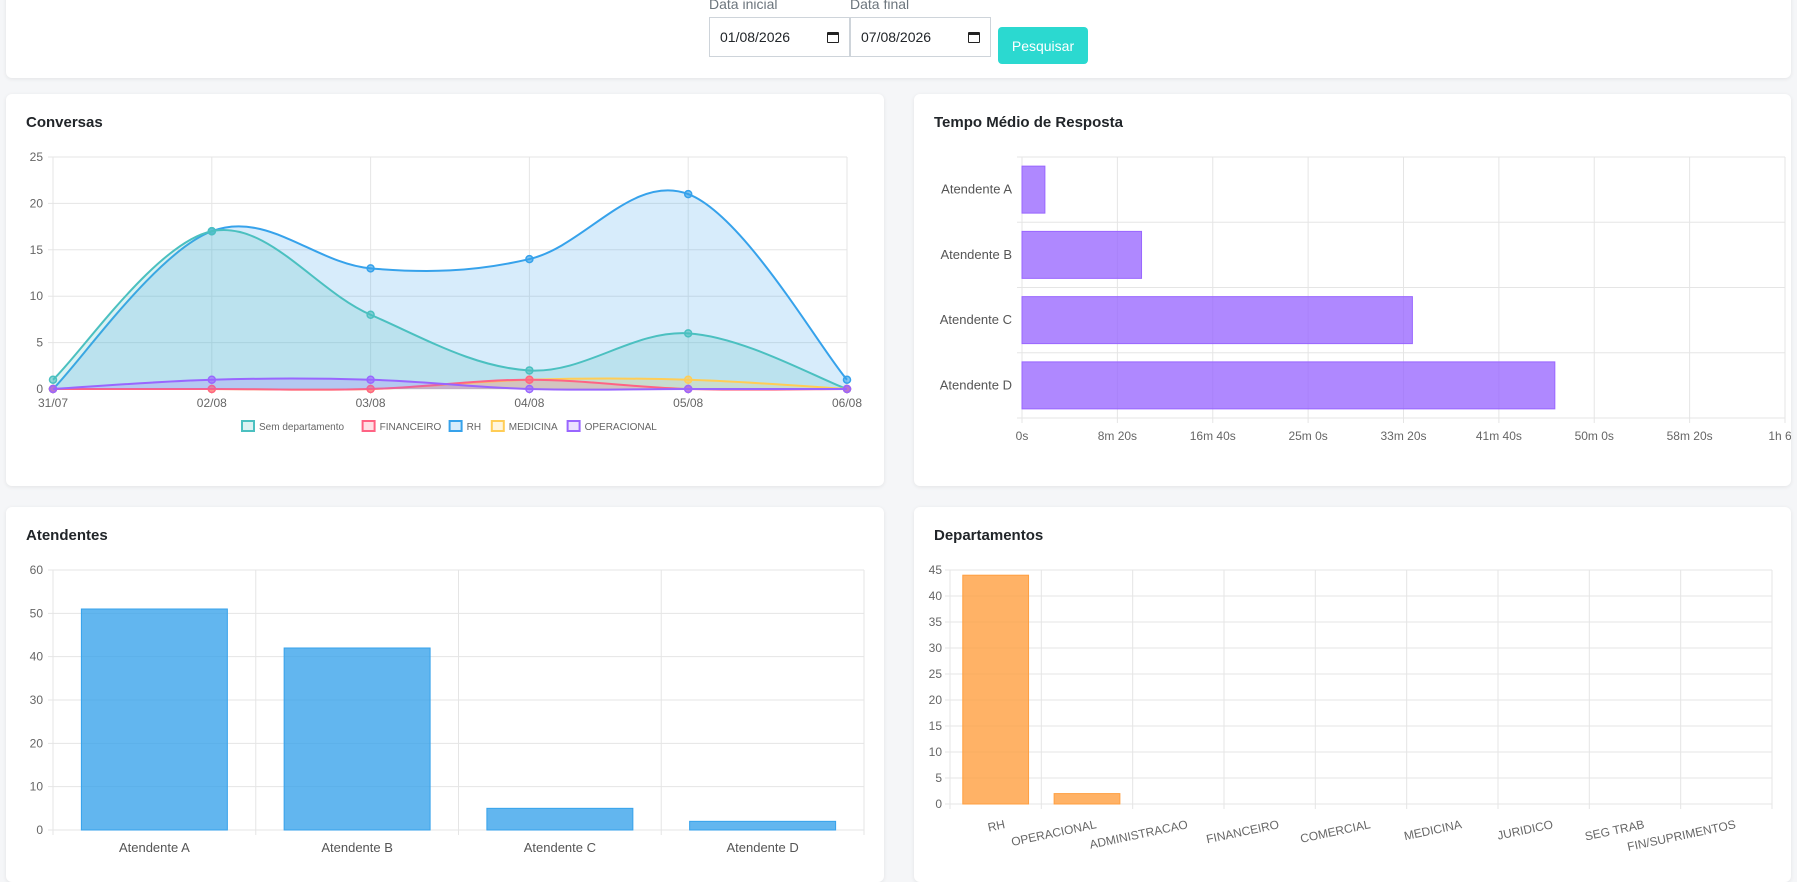 The image size is (1797, 882). Describe the element at coordinates (621, 427) in the screenshot. I see `legend-label: OPERACIONAL` at that location.